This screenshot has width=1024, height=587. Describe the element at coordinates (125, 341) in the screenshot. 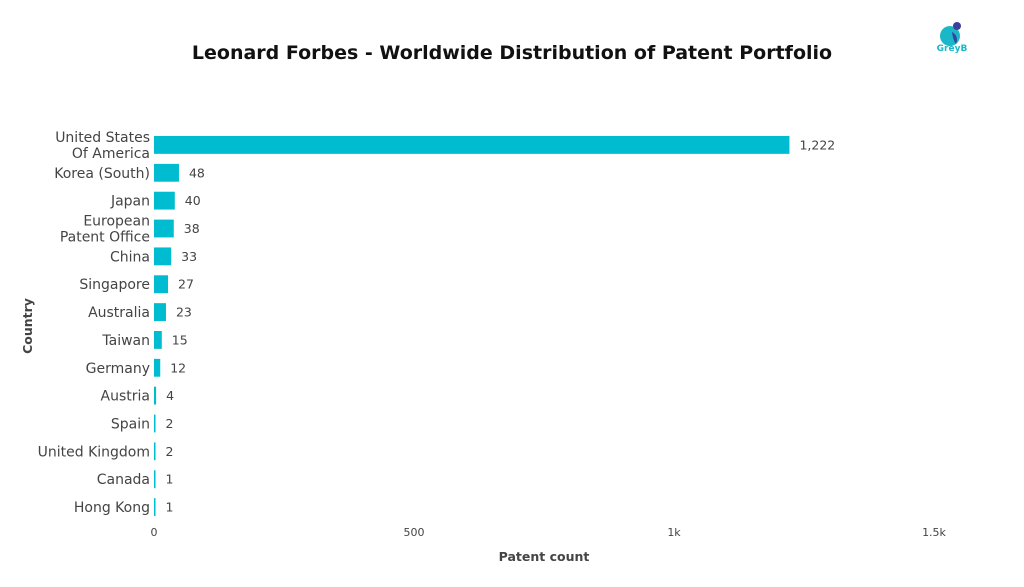

I see `category-label: Taiwan` at that location.